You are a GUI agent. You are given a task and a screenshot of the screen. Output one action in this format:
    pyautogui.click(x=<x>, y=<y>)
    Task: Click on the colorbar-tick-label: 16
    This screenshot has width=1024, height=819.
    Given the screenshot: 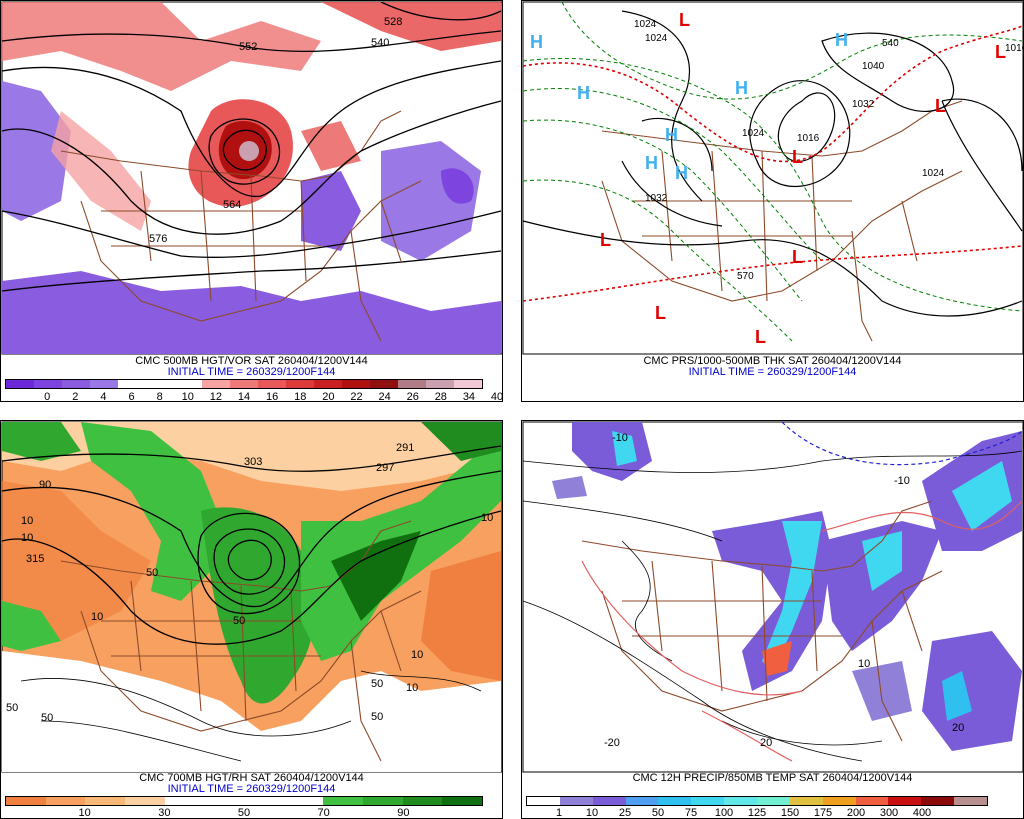 What is the action you would take?
    pyautogui.click(x=272, y=396)
    